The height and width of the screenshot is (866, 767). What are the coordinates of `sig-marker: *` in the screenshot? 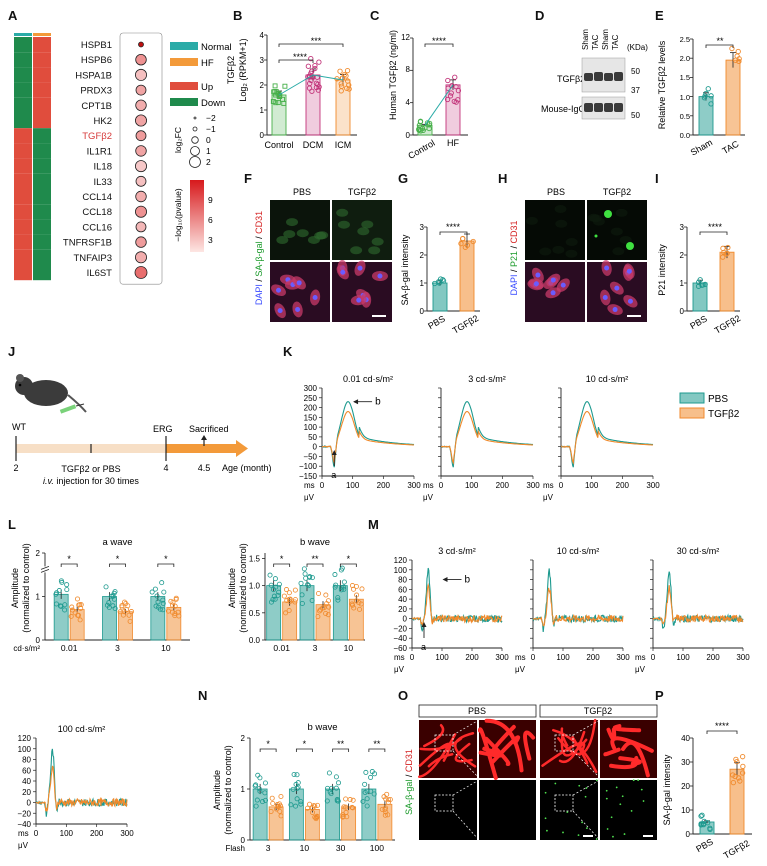 It's located at (69, 559).